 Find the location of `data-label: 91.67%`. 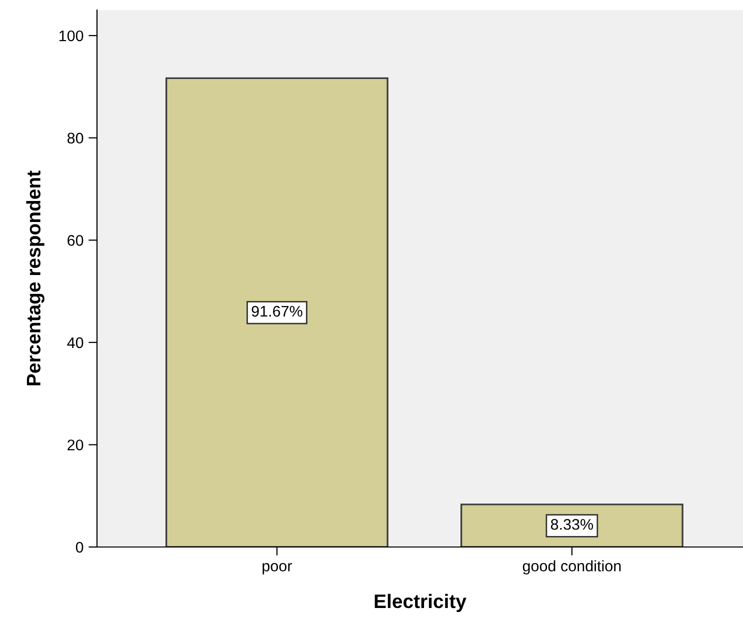

data-label: 91.67% is located at coordinates (277, 311).